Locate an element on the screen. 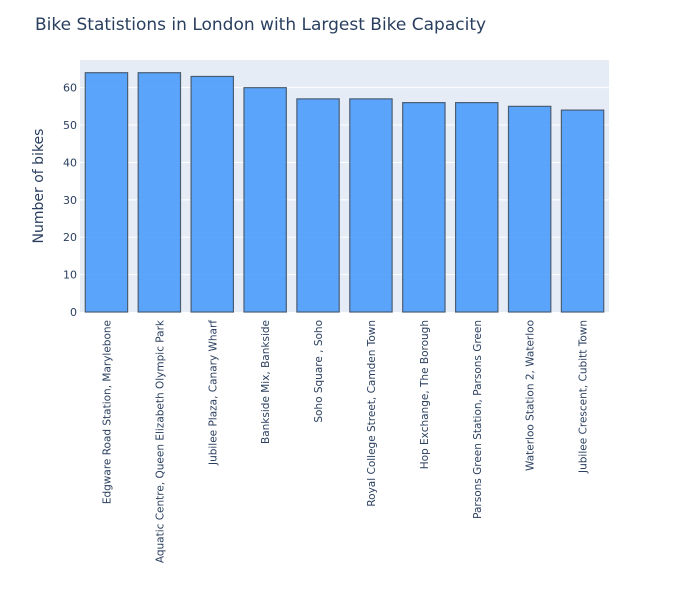 This screenshot has height=600, width=700. y-tick-label: 50 is located at coordinates (70, 125).